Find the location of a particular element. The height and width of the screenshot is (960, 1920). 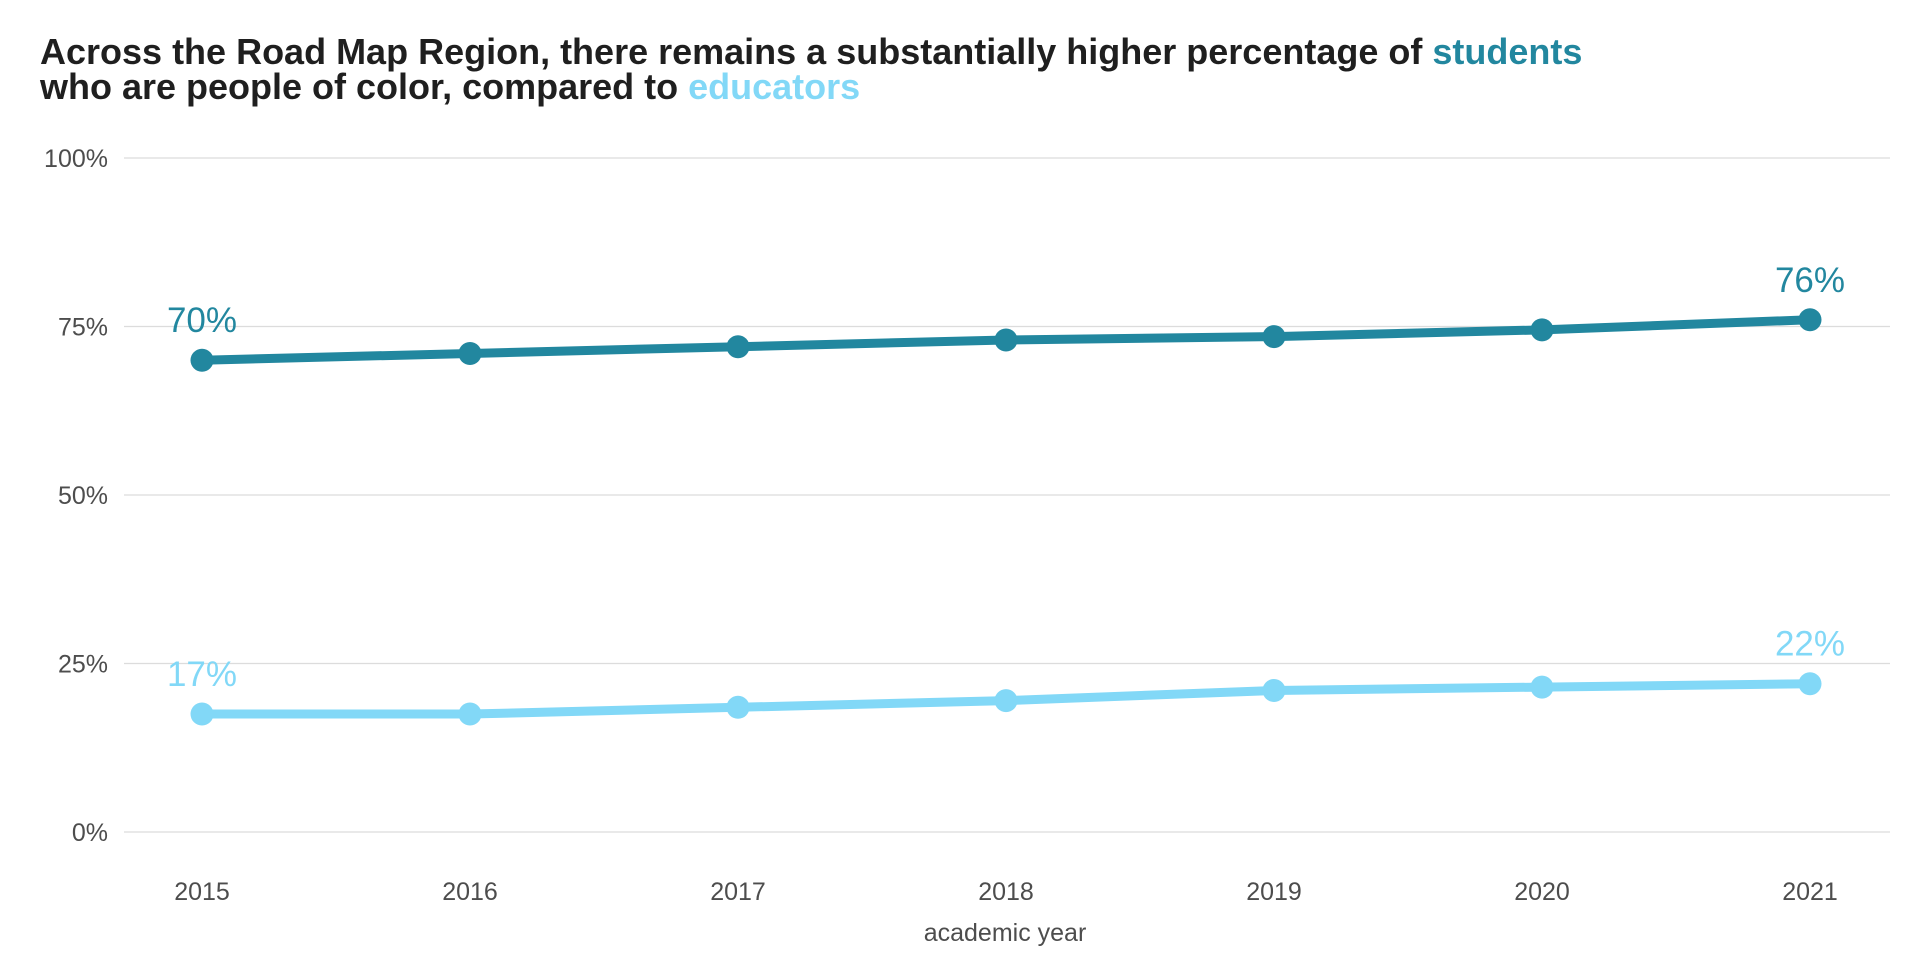

data-label: 17% is located at coordinates (202, 674).